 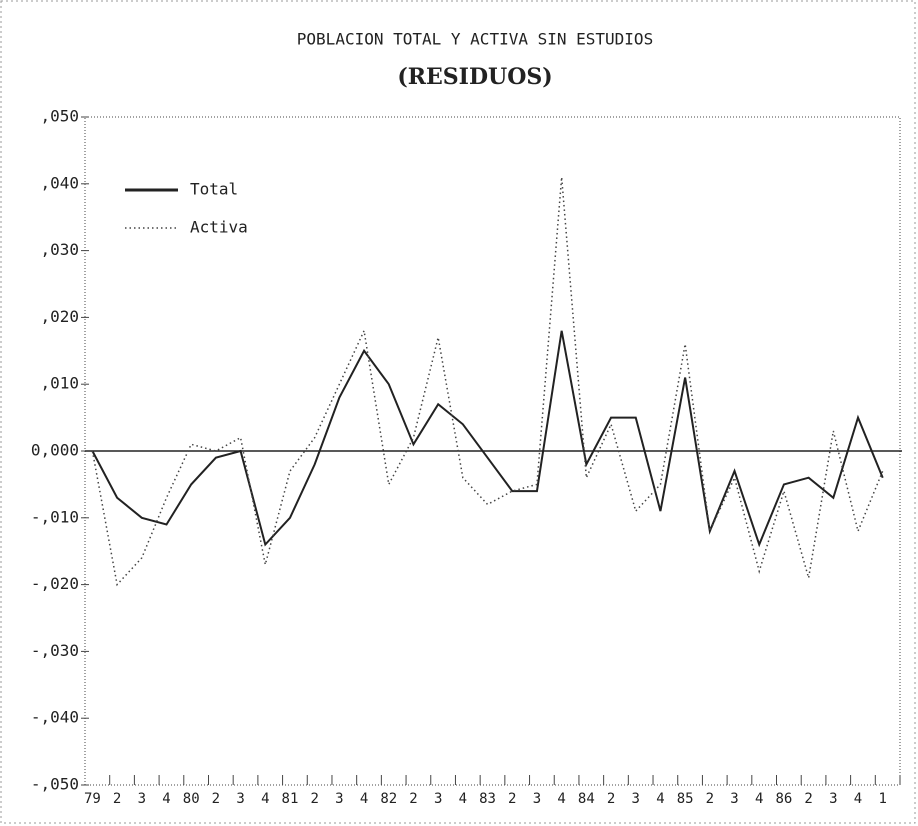 I want to click on y-tick-label: ,040, so click(x=59, y=182).